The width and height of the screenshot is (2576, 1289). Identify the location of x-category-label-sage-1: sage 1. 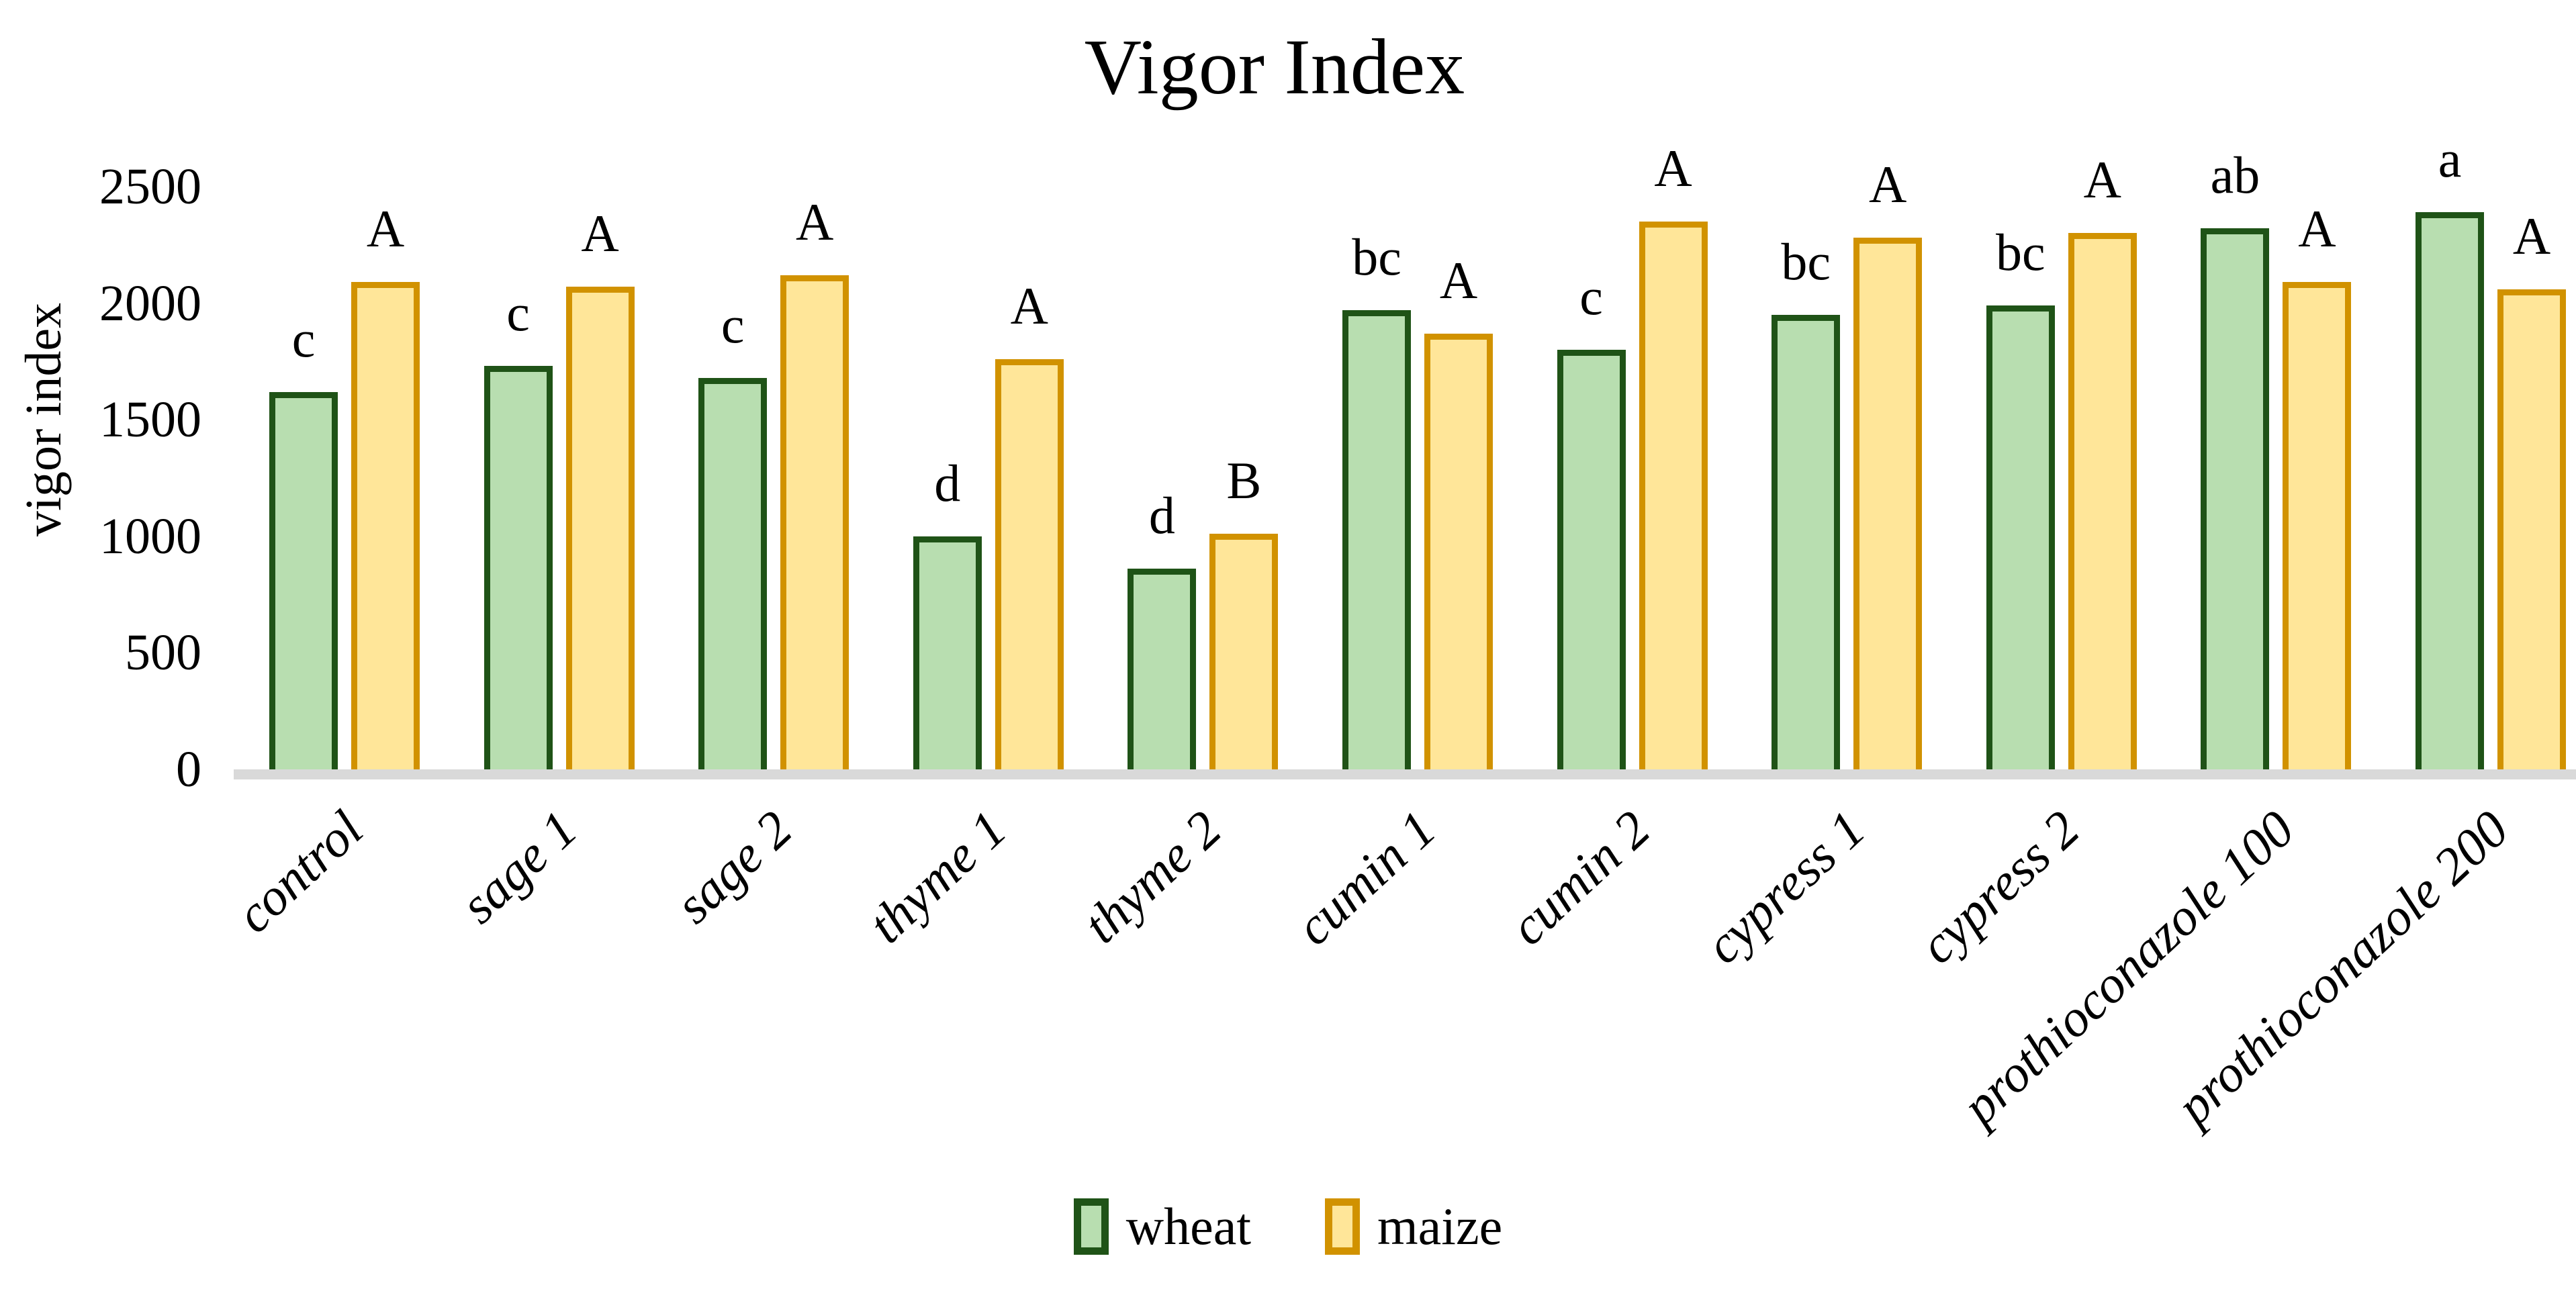
(518, 867).